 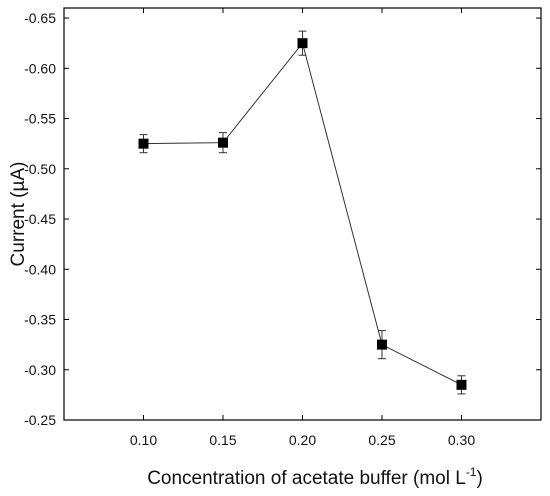 I want to click on x-axis-title-superscript: -1, so click(x=471, y=472).